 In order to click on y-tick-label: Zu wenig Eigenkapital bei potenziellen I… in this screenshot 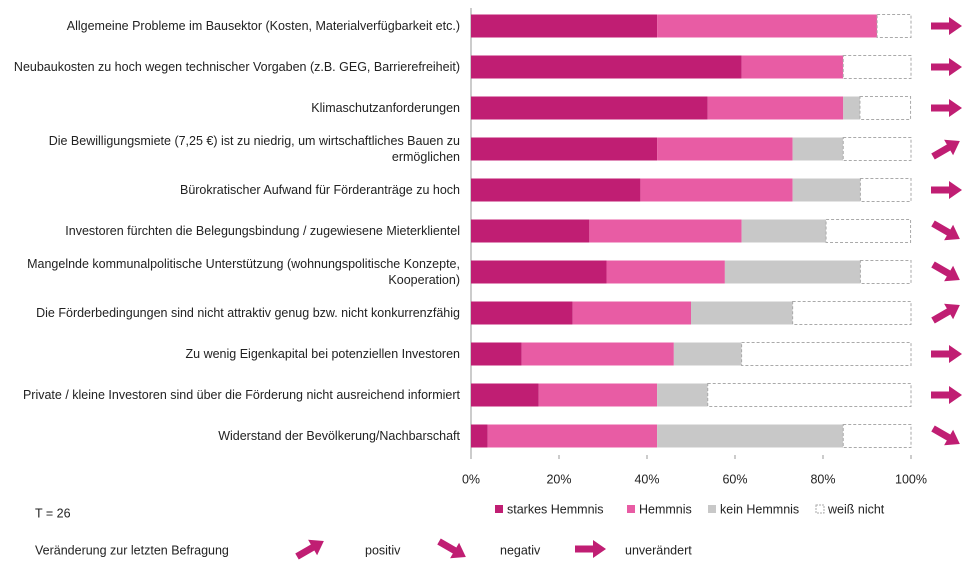, I will do `click(322, 354)`.